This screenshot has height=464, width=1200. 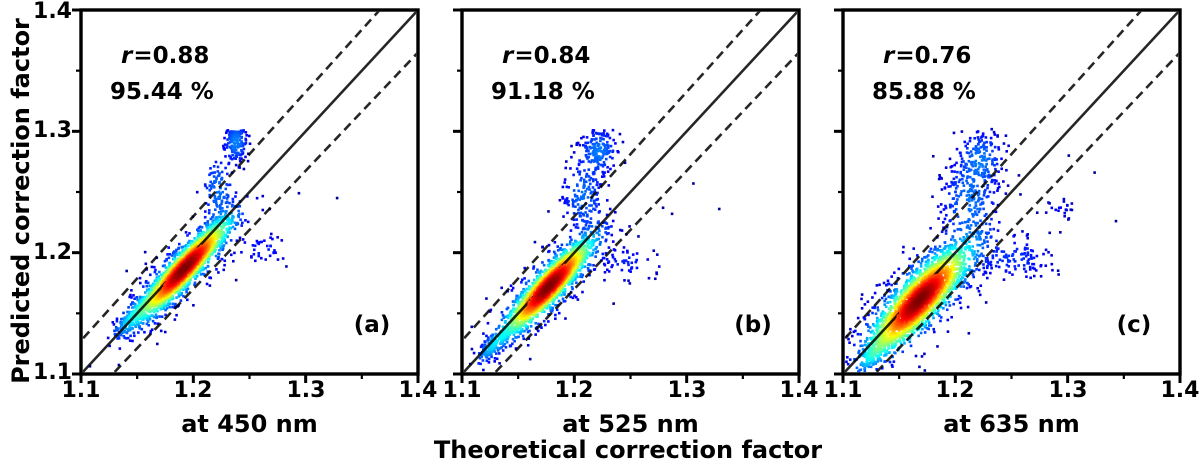 What do you see at coordinates (924, 92) in the screenshot?
I see `coverage-percent-text: 85.88 %` at bounding box center [924, 92].